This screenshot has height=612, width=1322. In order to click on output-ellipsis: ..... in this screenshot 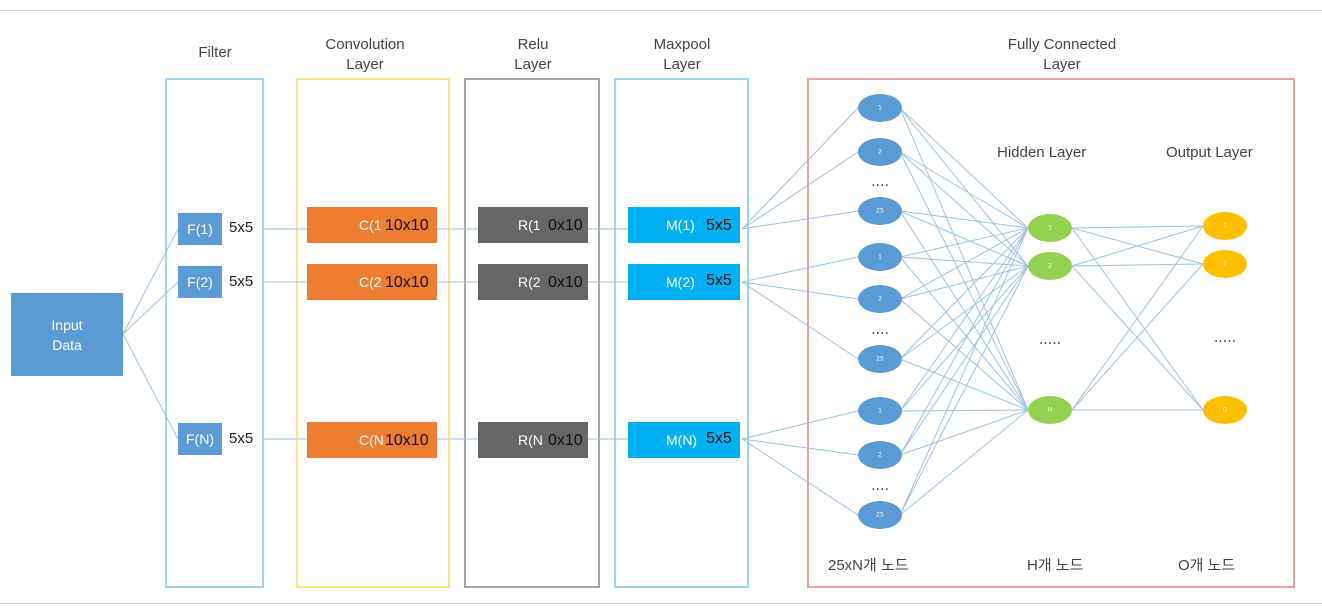, I will do `click(1225, 338)`.